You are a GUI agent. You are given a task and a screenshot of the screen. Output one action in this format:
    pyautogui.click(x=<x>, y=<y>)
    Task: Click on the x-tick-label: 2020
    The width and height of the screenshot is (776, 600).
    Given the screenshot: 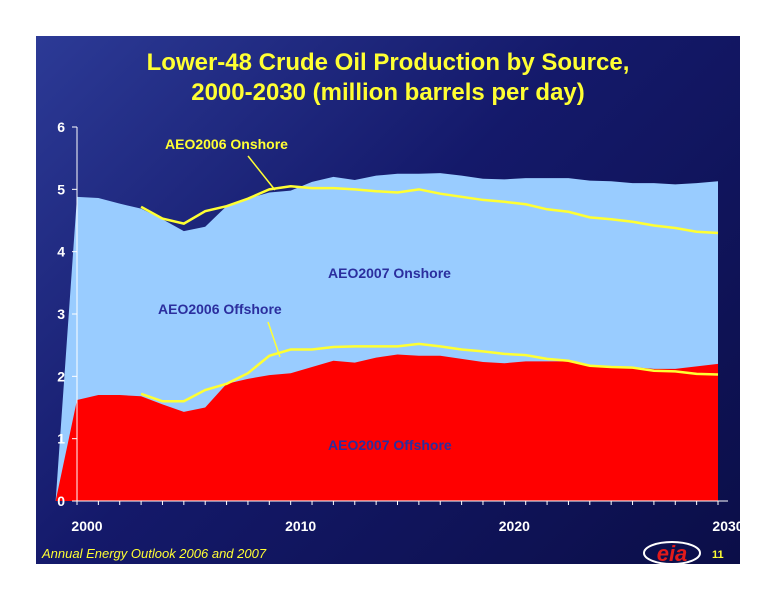 What is the action you would take?
    pyautogui.click(x=514, y=526)
    